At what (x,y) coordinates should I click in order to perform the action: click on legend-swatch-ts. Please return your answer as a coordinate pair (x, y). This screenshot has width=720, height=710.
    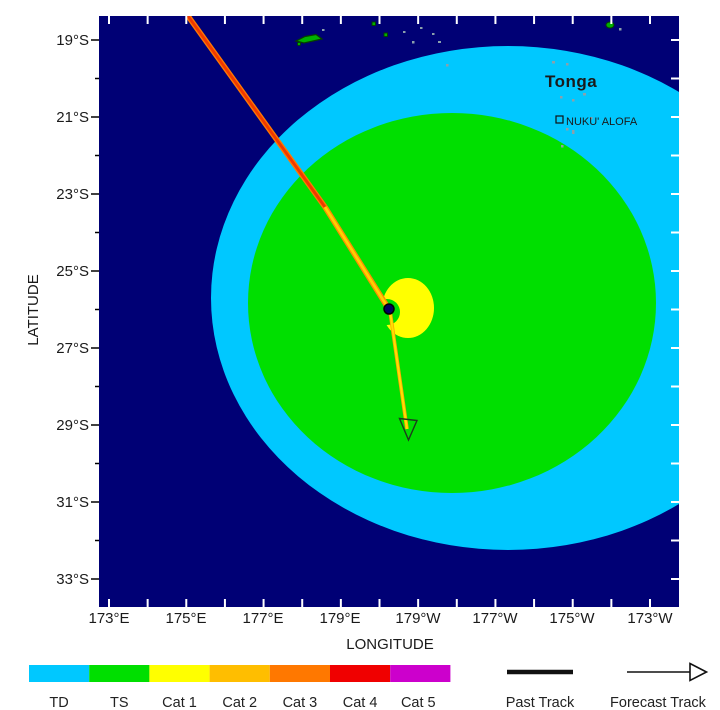
    Looking at the image, I should click on (119, 673).